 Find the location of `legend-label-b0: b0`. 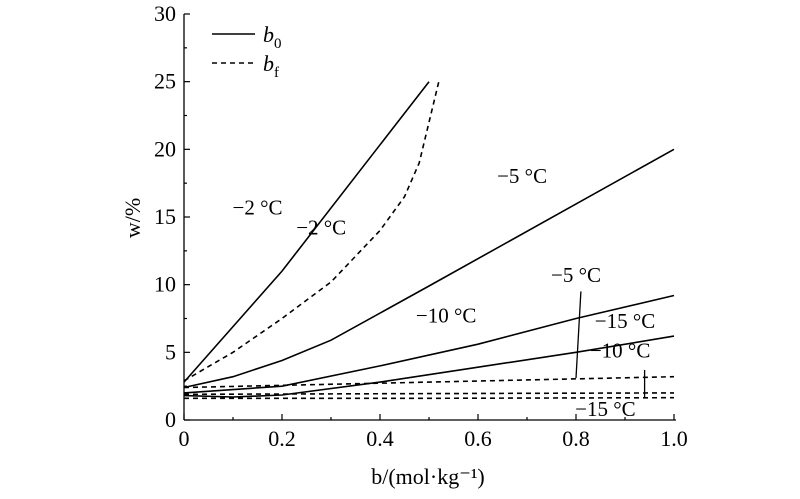

legend-label-b0: b0 is located at coordinates (272, 37).